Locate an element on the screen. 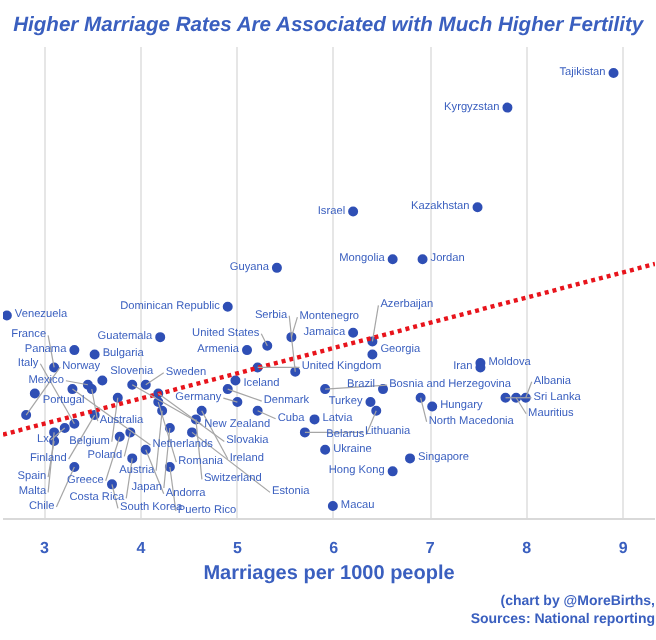 The image size is (656, 640). x-tick-label: 7 is located at coordinates (430, 548).